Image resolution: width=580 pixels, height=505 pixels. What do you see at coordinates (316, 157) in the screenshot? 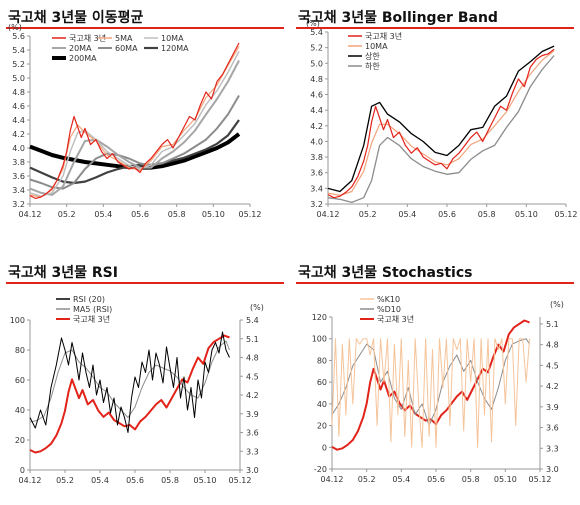
I see `y-tick-label: 3.8` at bounding box center [316, 157].